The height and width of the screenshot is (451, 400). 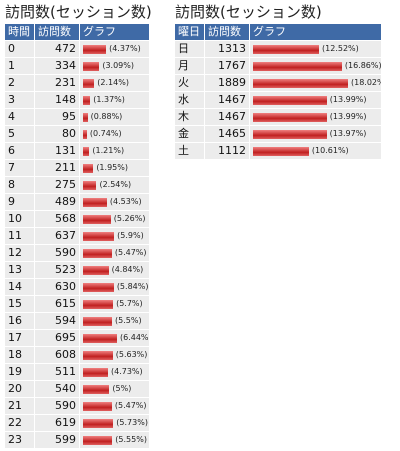 I want to click on percent-label: (13.97%), so click(x=348, y=133).